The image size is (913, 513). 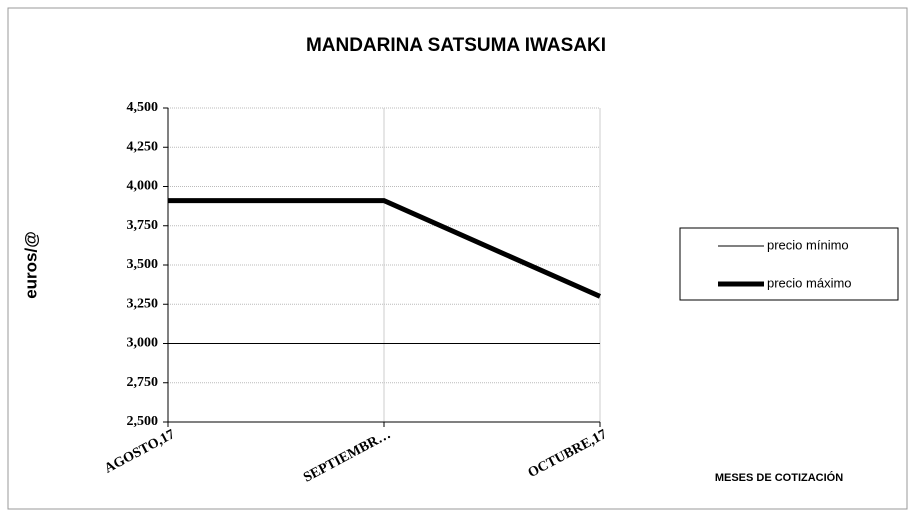 What do you see at coordinates (143, 264) in the screenshot?
I see `y-tick-label: 3,500` at bounding box center [143, 264].